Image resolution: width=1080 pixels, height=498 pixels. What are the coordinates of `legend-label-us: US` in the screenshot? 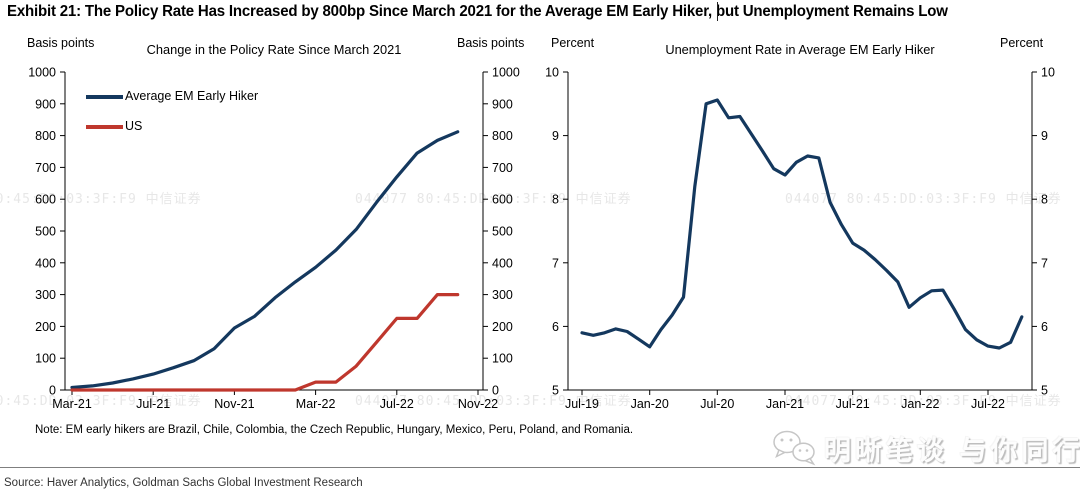 It's located at (134, 126).